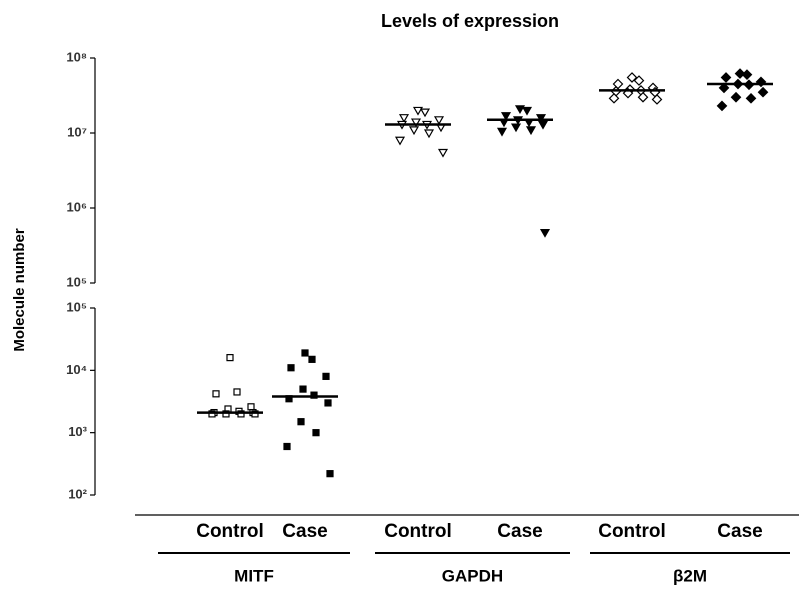  What do you see at coordinates (76, 369) in the screenshot?
I see `y-tick-label: 10⁴` at bounding box center [76, 369].